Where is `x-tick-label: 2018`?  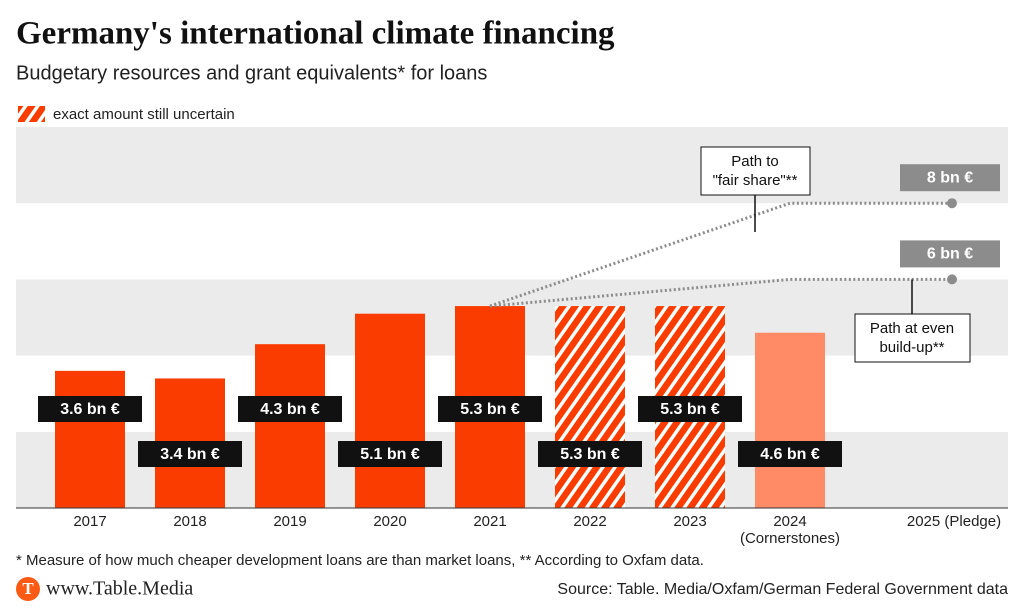
x-tick-label: 2018 is located at coordinates (189, 521).